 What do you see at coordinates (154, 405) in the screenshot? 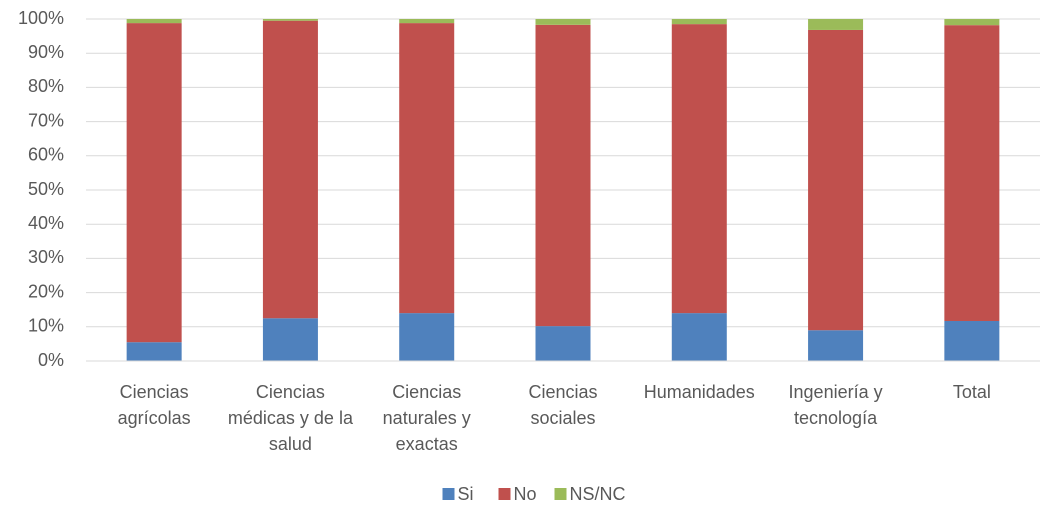
I see `x-tick-label: Ciencias agrícolas` at bounding box center [154, 405].